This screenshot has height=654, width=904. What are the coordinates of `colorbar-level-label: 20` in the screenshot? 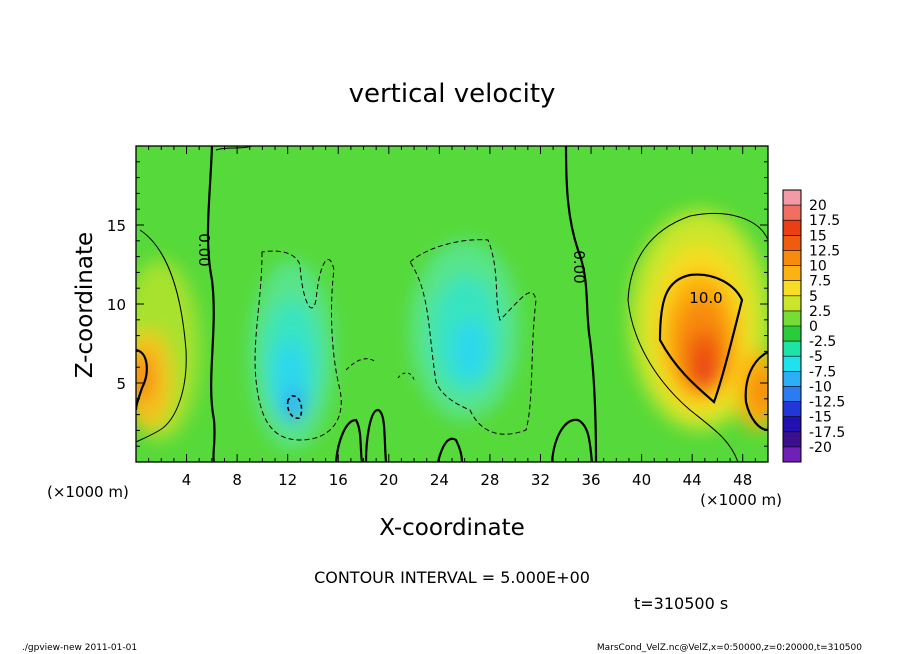 It's located at (818, 206).